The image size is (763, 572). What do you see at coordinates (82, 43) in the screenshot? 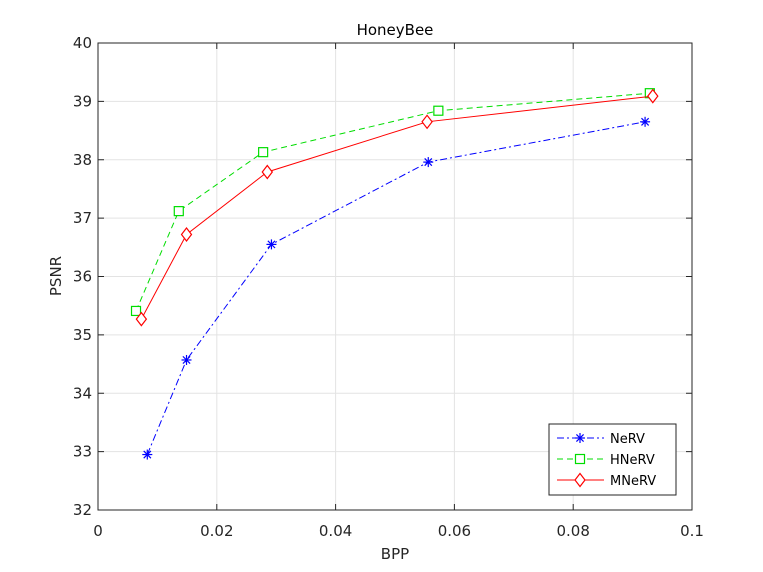
I see `y-tick-label: 40` at bounding box center [82, 43].